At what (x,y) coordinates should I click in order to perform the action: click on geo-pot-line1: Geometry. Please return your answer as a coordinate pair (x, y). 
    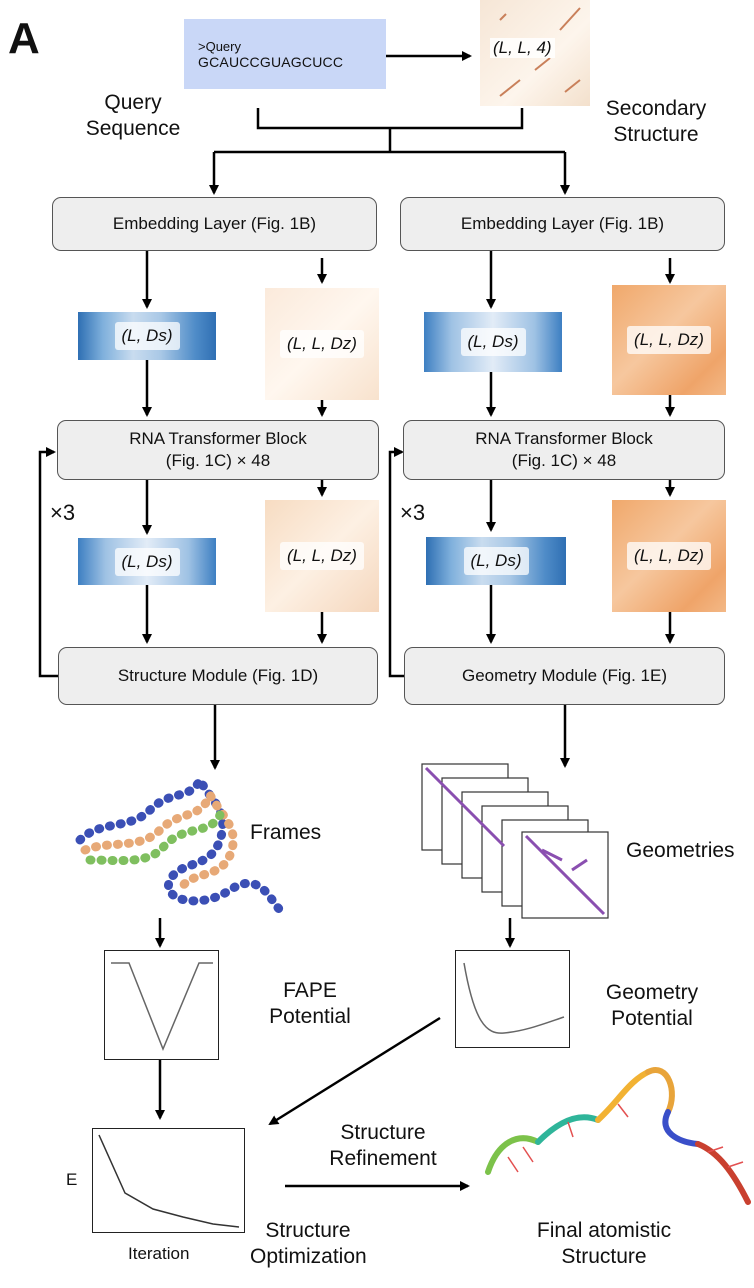
    Looking at the image, I should click on (652, 992).